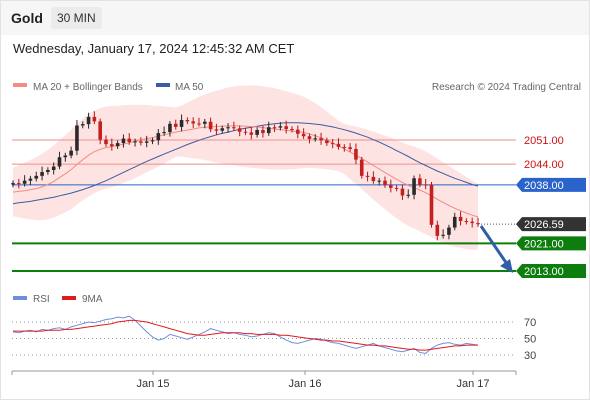 The image size is (590, 400). Describe the element at coordinates (88, 87) in the screenshot. I see `ma20-legend-label: MA 20 + Bollinger Bands` at that location.